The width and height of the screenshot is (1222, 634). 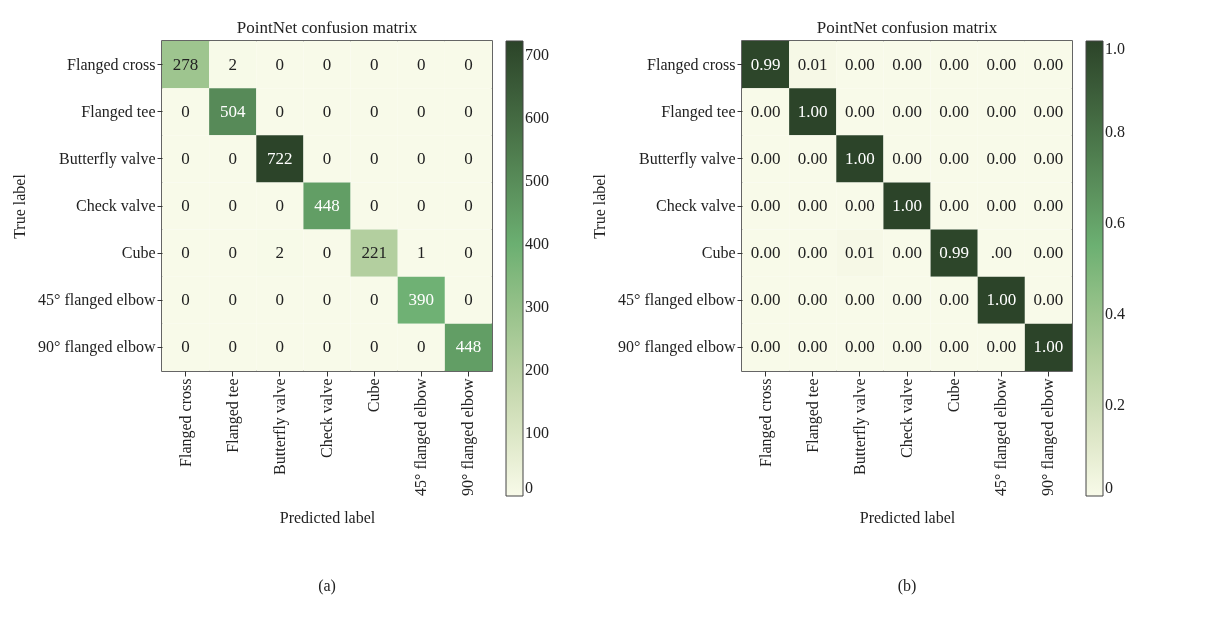 What do you see at coordinates (812, 415) in the screenshot?
I see `x-tick-label: Flanged tee` at bounding box center [812, 415].